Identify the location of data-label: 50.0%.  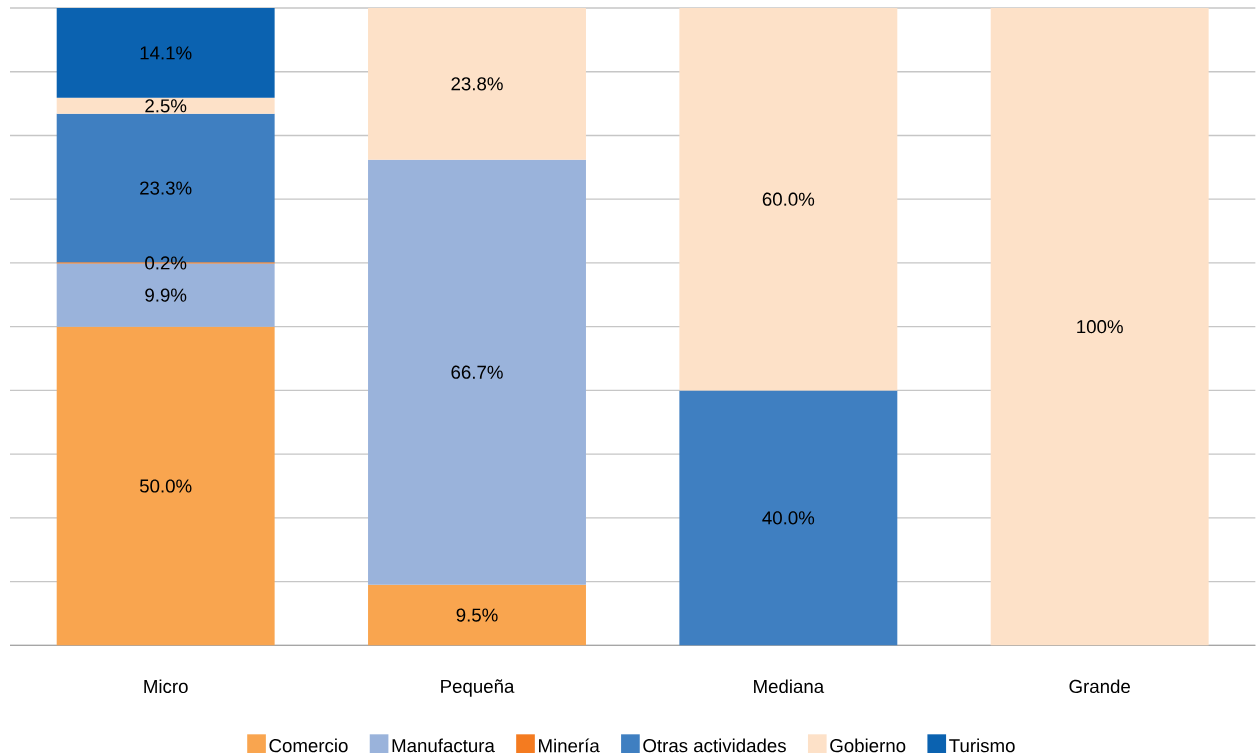
(165, 486).